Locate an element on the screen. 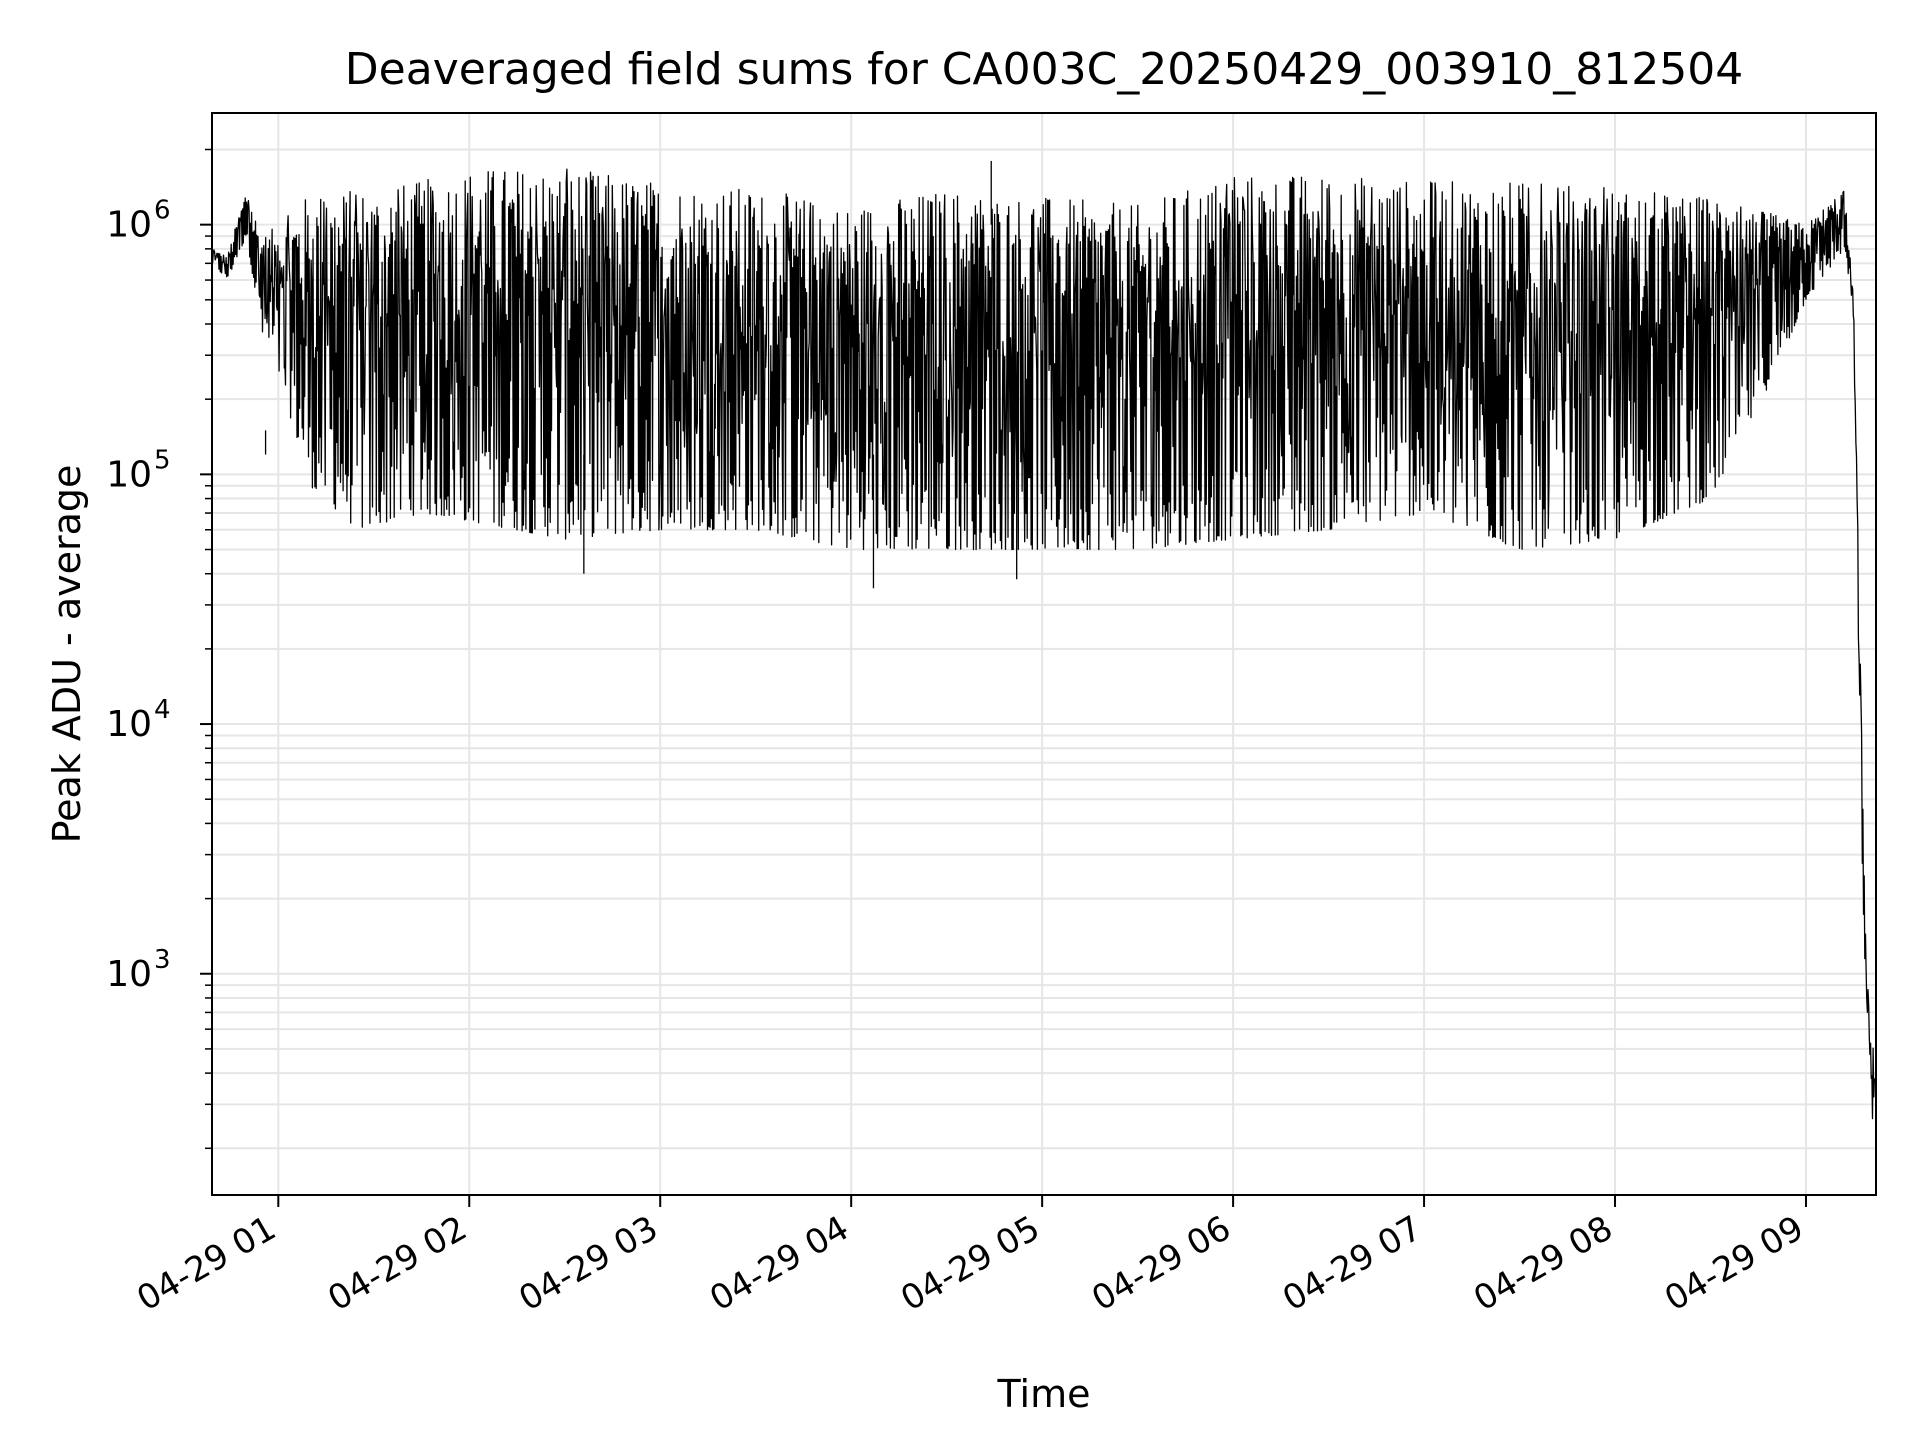 The height and width of the screenshot is (1440, 1920). y-tick-exponent: 6 is located at coordinates (162, 211).